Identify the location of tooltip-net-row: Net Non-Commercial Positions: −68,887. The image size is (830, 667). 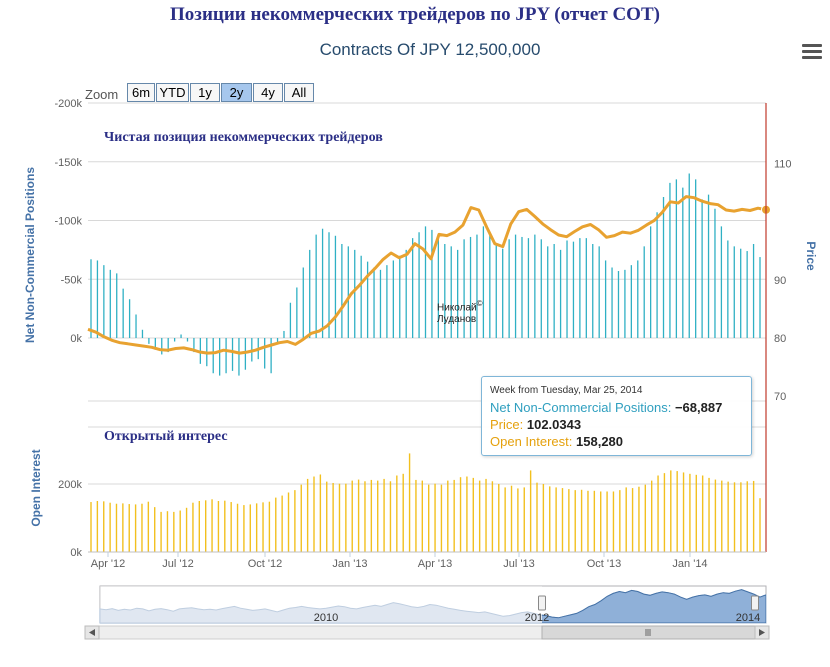
(616, 407).